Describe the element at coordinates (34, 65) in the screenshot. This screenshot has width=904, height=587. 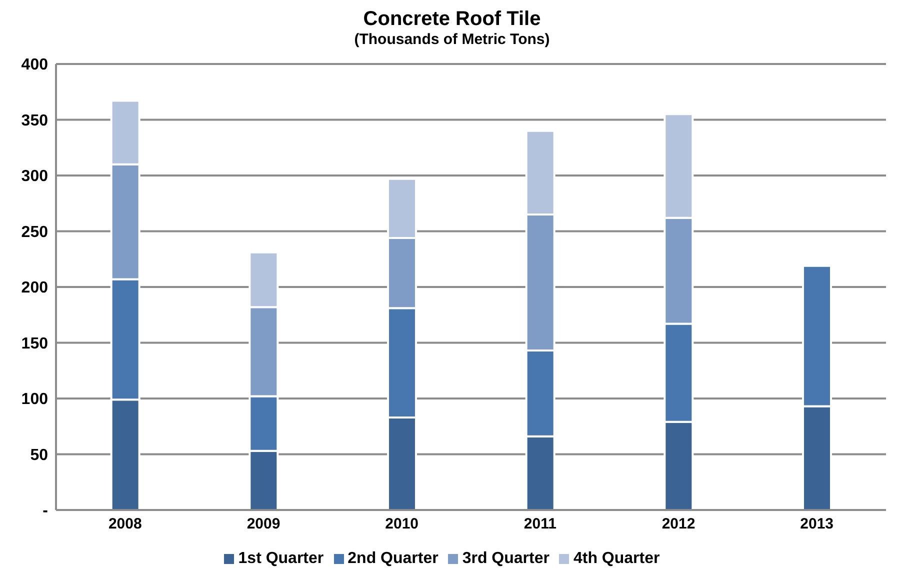
I see `y-tick-label: 400` at that location.